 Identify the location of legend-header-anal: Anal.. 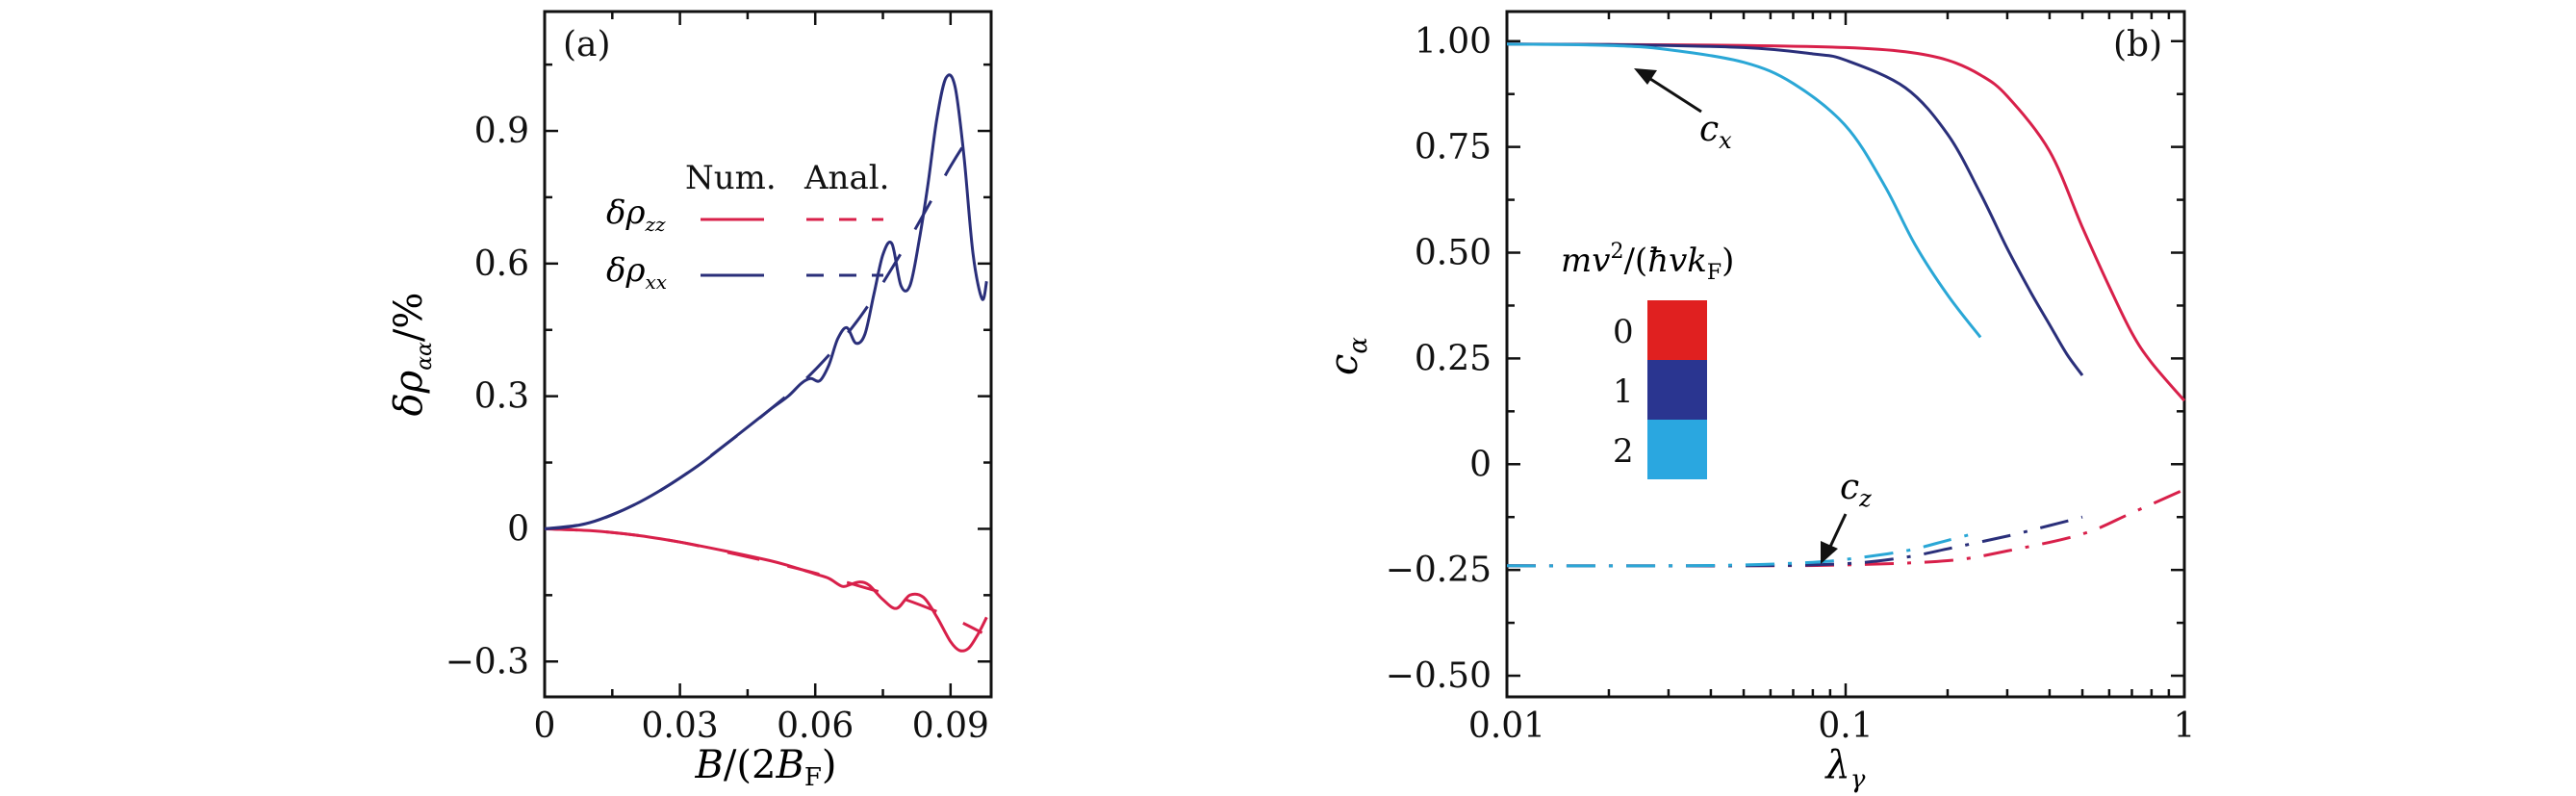
(846, 178).